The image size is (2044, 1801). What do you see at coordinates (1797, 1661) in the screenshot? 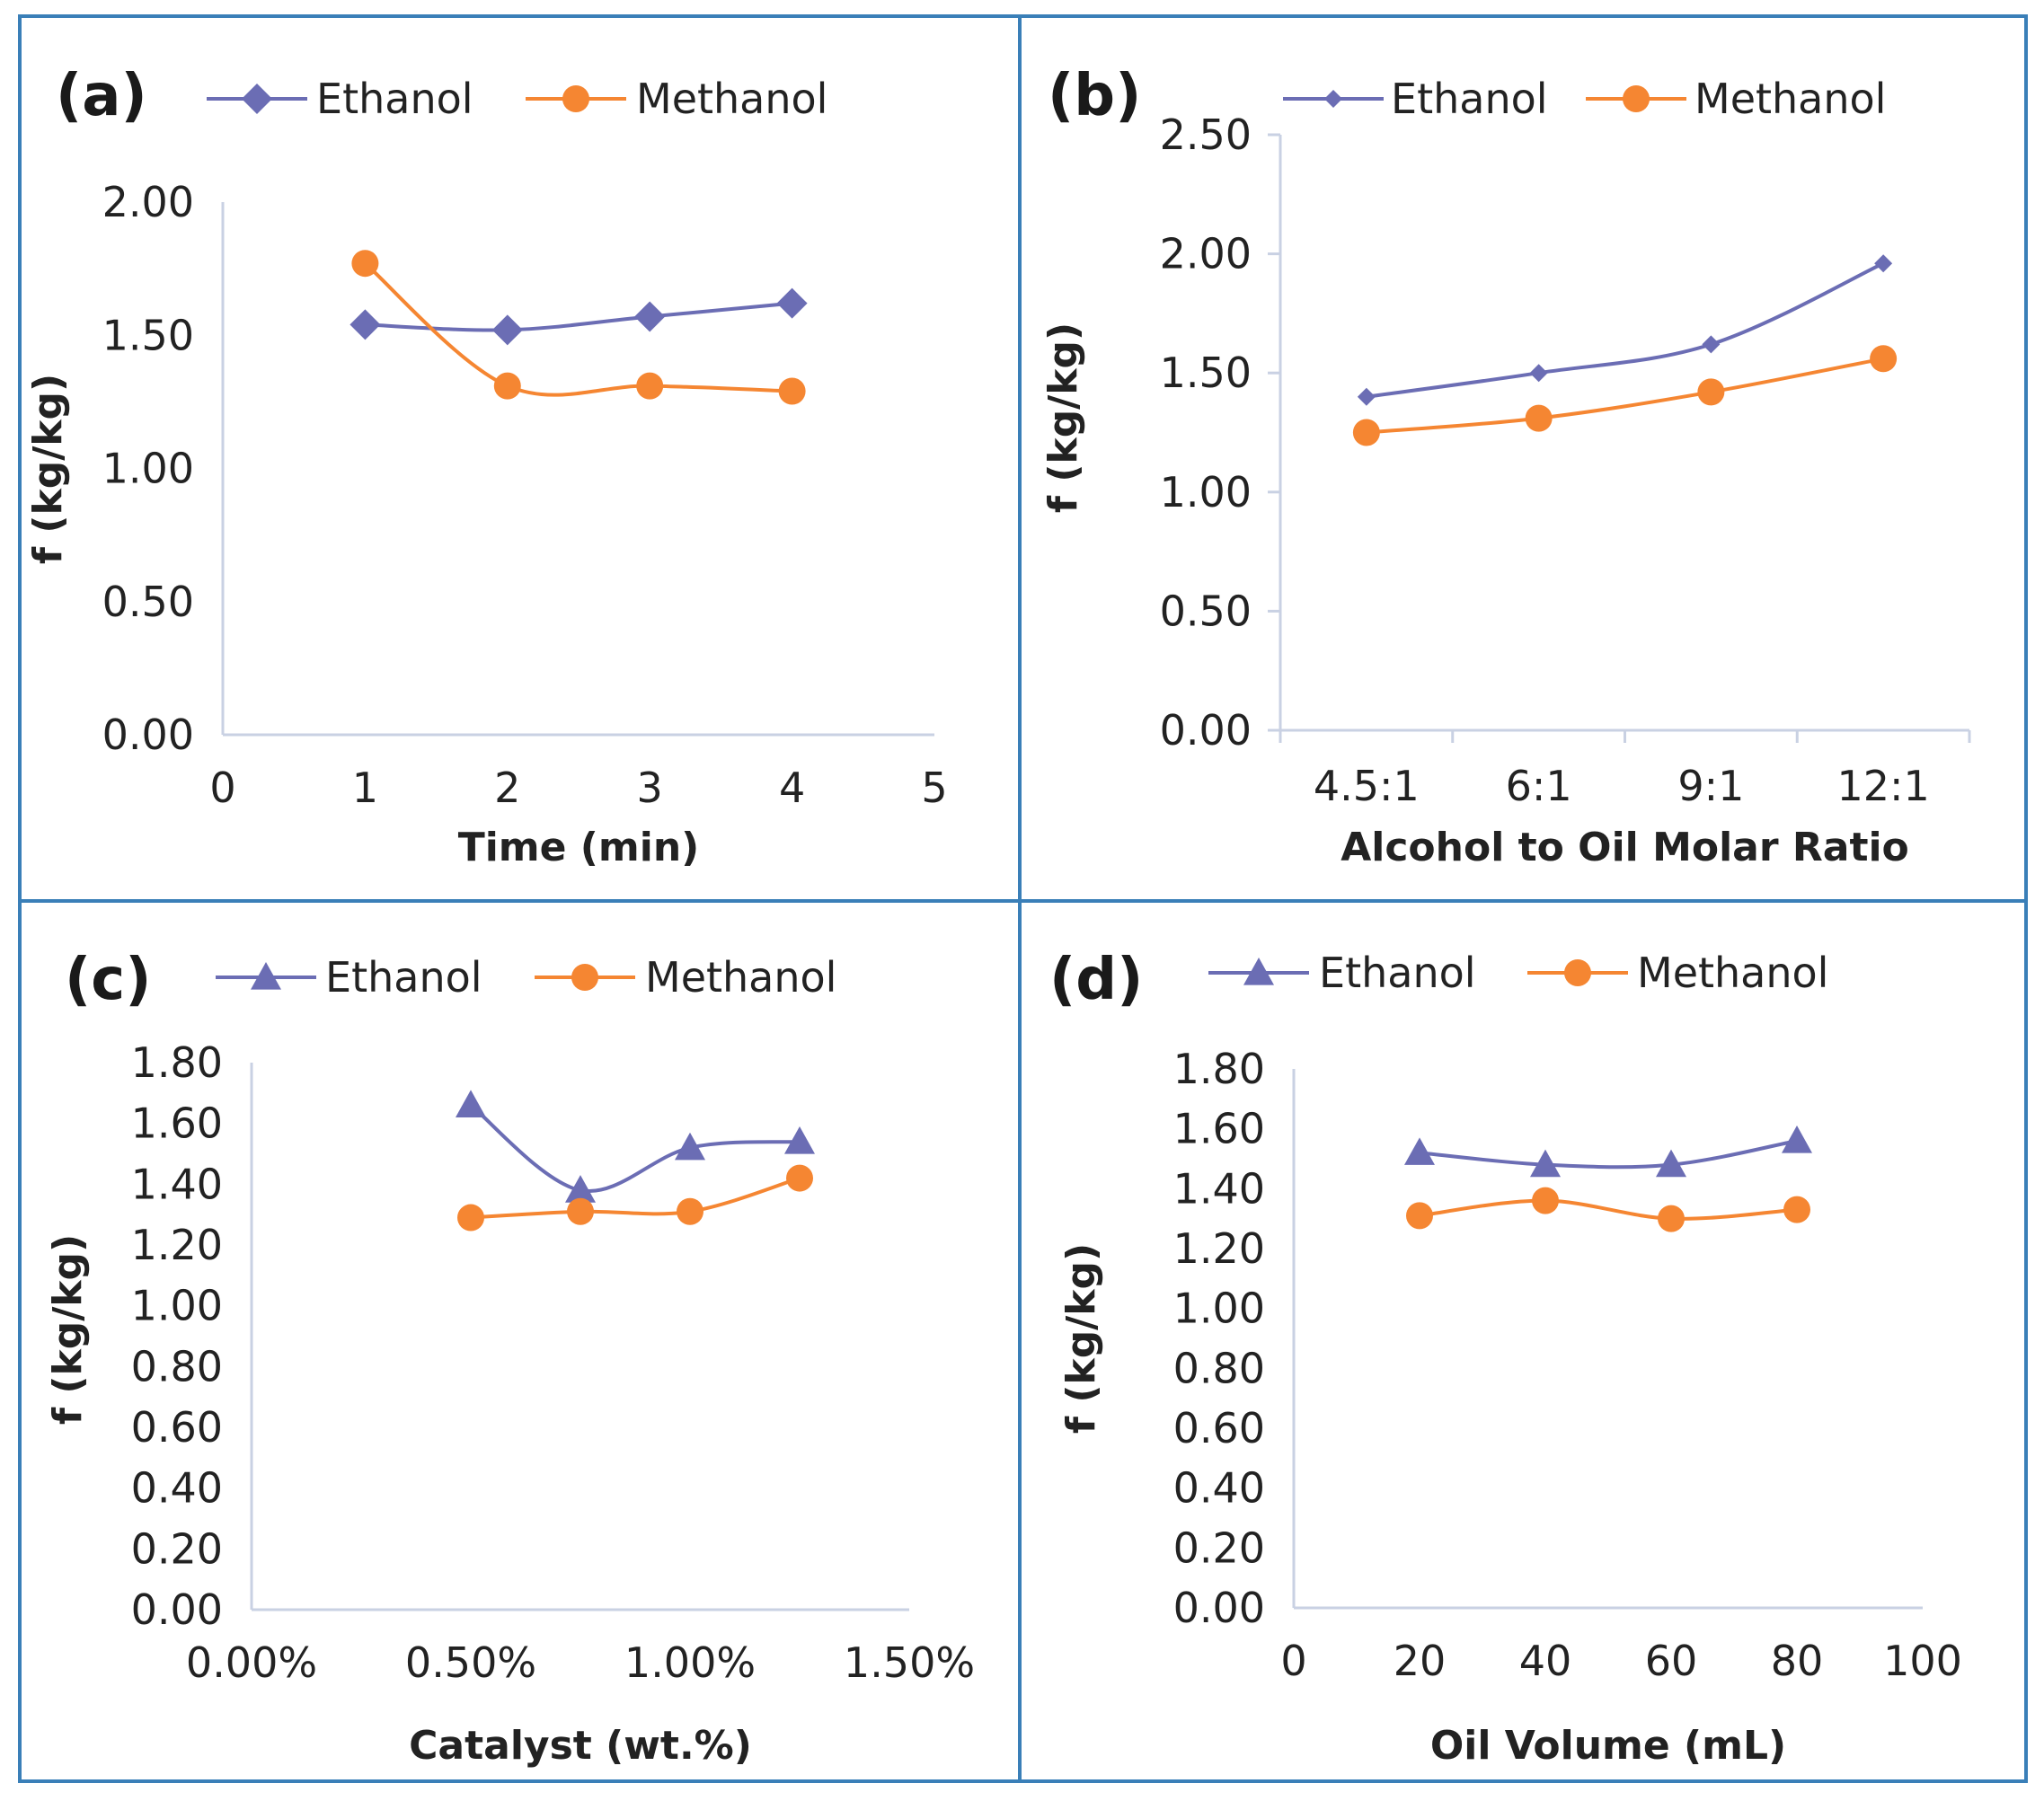
I see `x-tick-label: 80` at bounding box center [1797, 1661].